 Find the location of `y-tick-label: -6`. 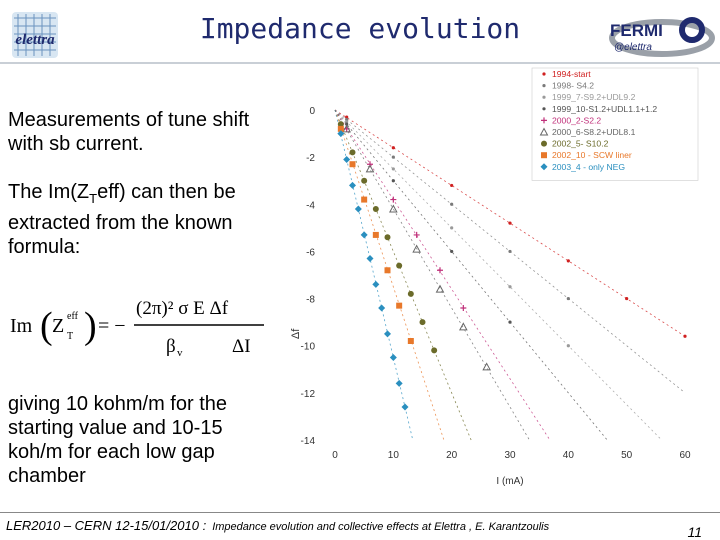

y-tick-label: -6 is located at coordinates (310, 252).